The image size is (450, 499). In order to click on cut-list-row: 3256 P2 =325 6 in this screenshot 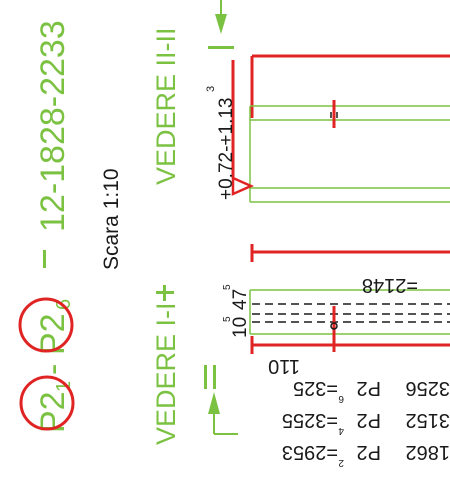, I will do `click(371, 390)`.